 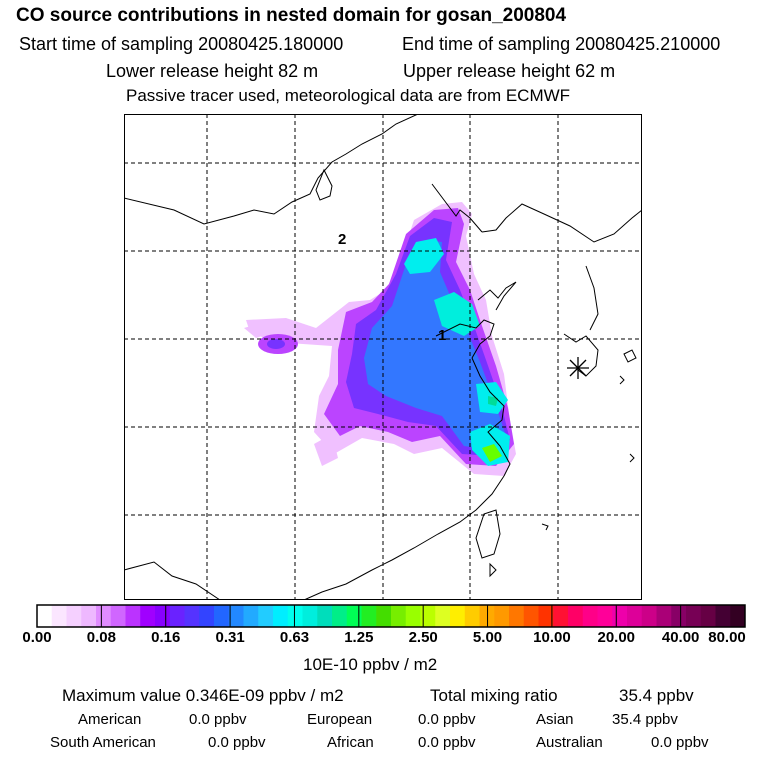 What do you see at coordinates (101, 637) in the screenshot?
I see `colorbar-tick-label: 0.08` at bounding box center [101, 637].